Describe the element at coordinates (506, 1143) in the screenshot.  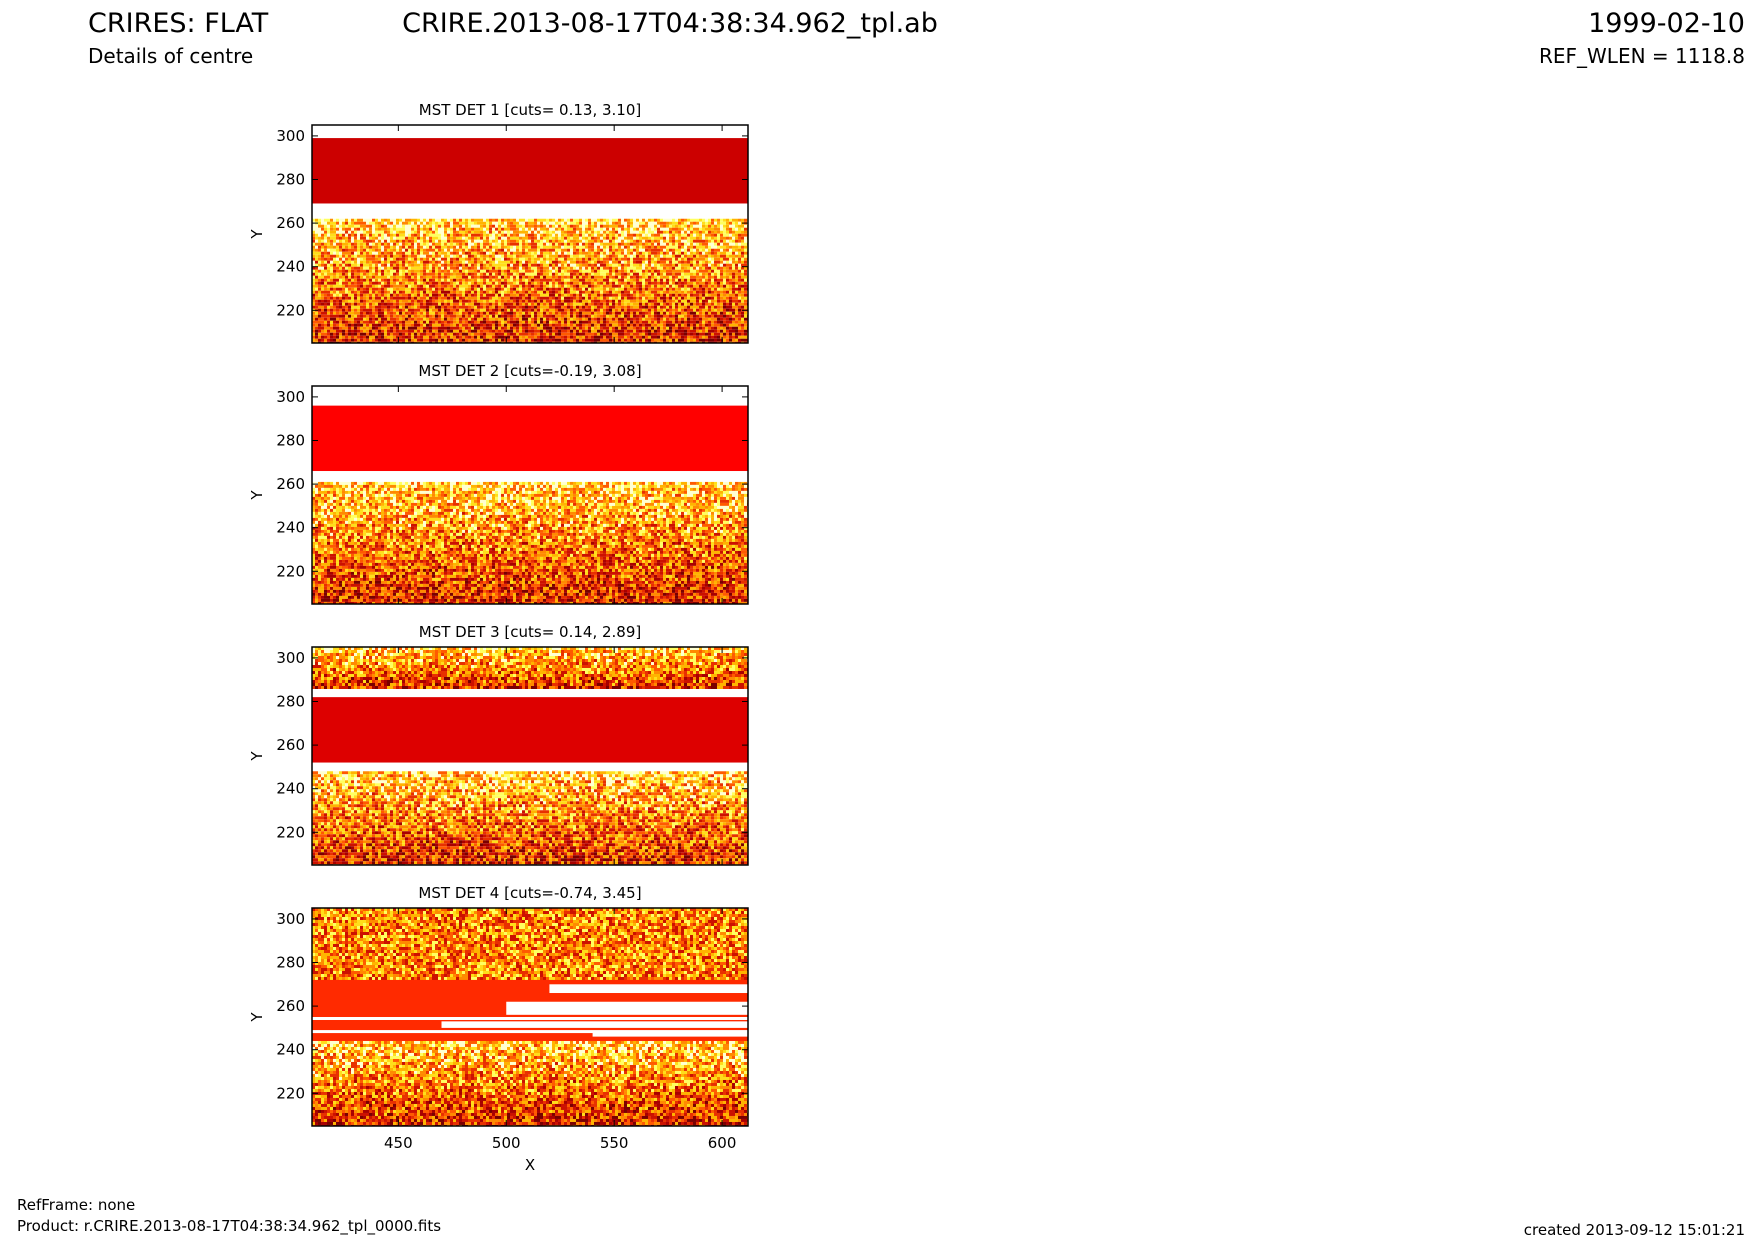
I see `x-tick-label: 500` at that location.